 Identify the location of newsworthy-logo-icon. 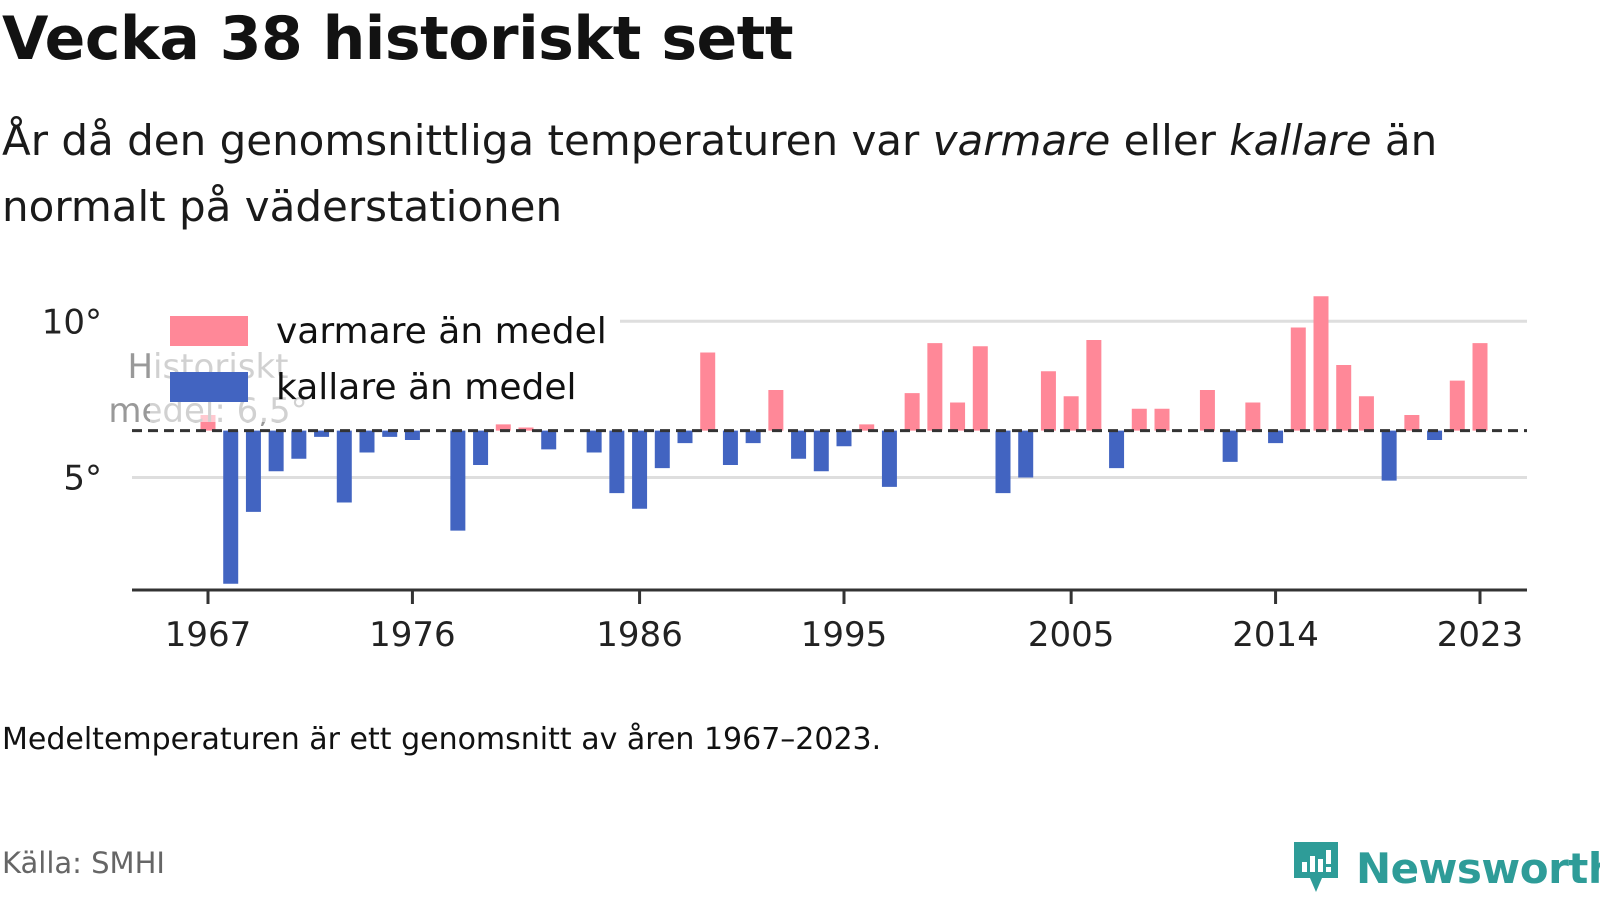
(1316, 867).